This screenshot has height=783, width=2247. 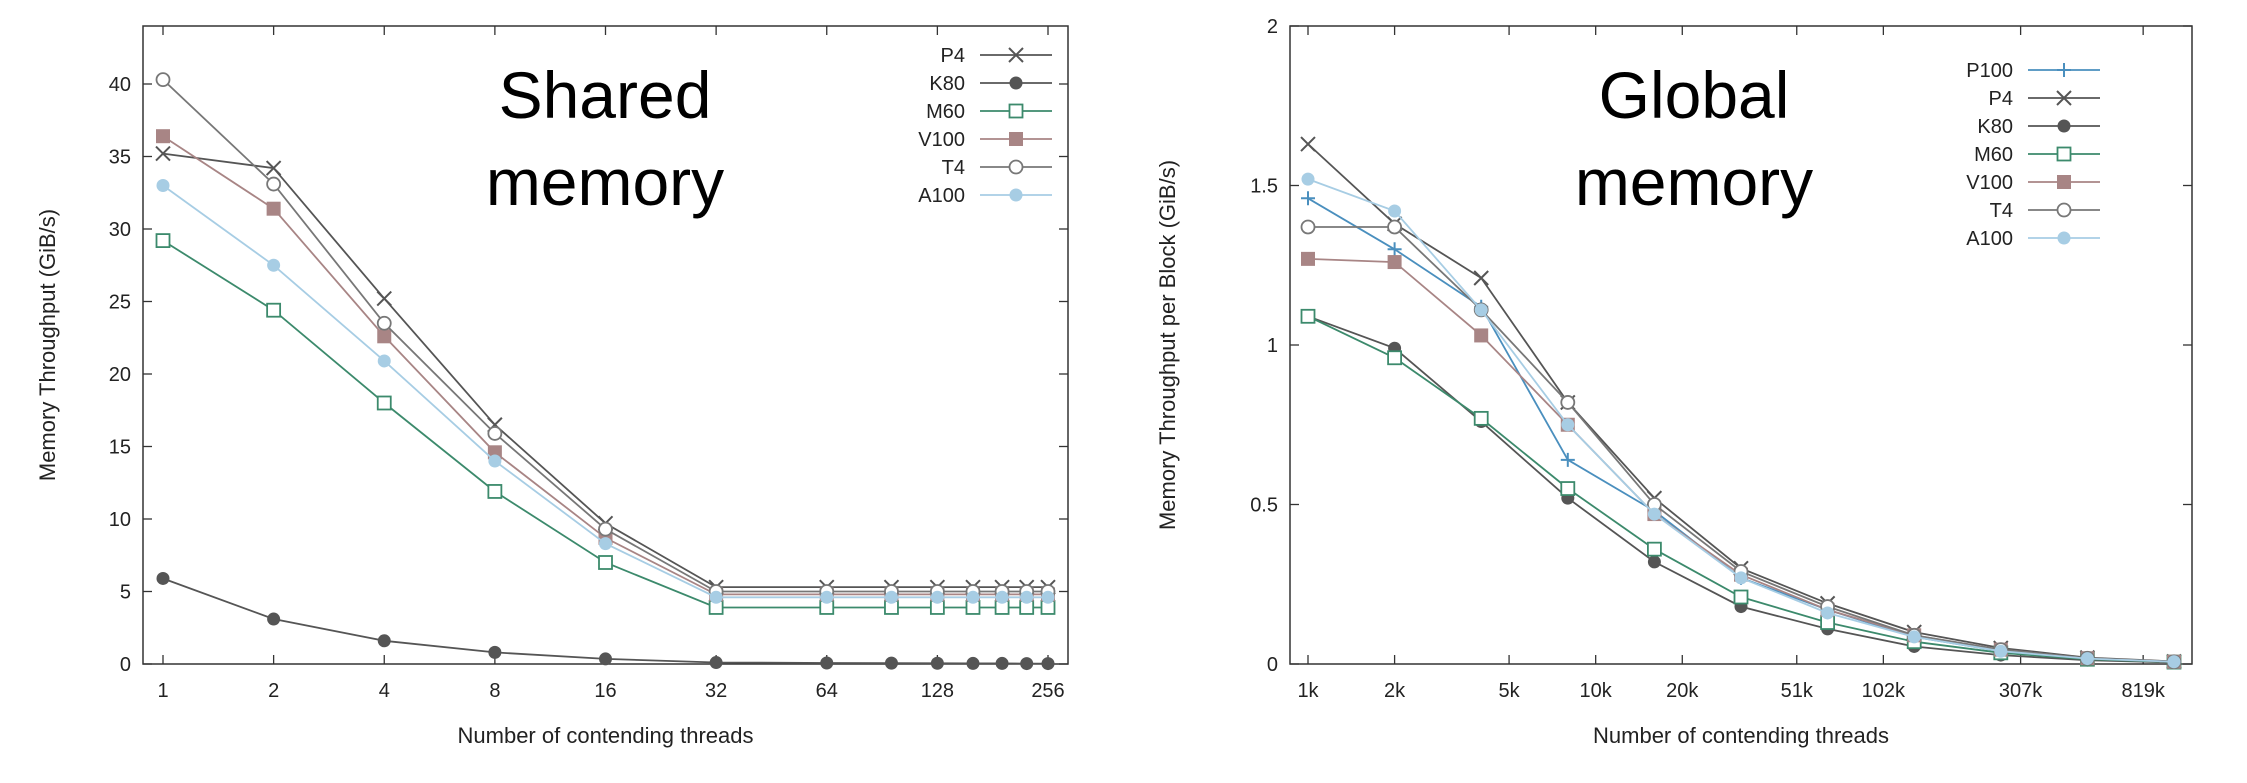 I want to click on legend-label: K80, so click(x=947, y=84).